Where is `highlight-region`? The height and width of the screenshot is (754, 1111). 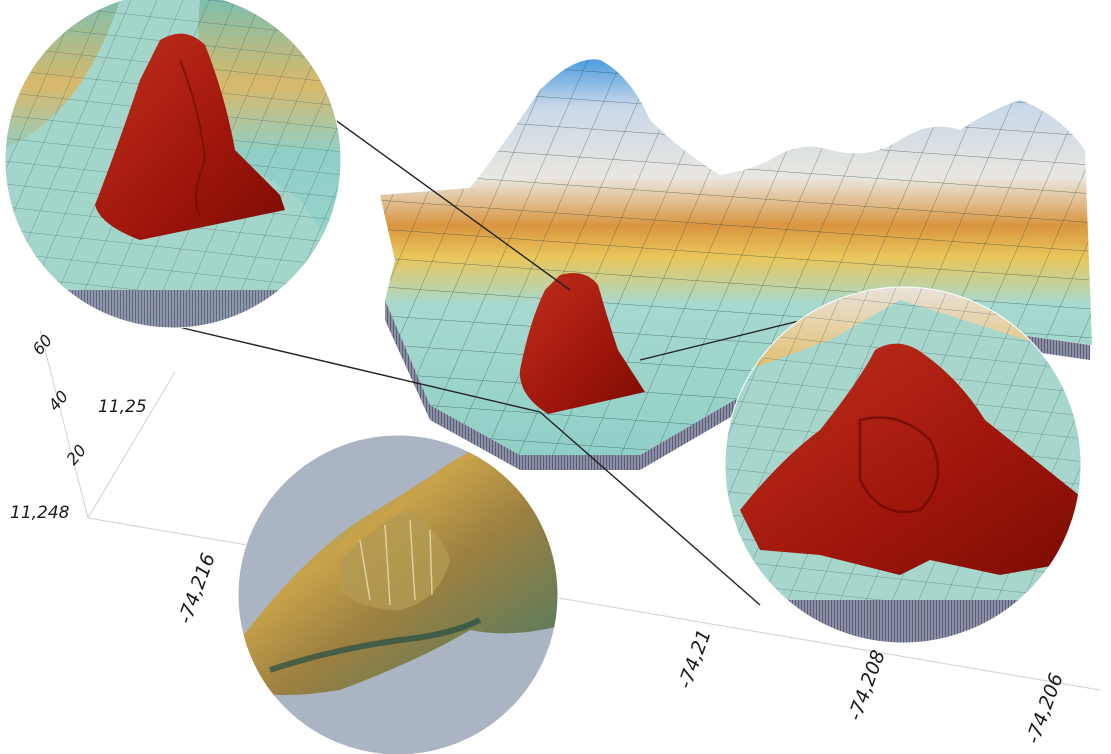
highlight-region is located at coordinates (582, 343).